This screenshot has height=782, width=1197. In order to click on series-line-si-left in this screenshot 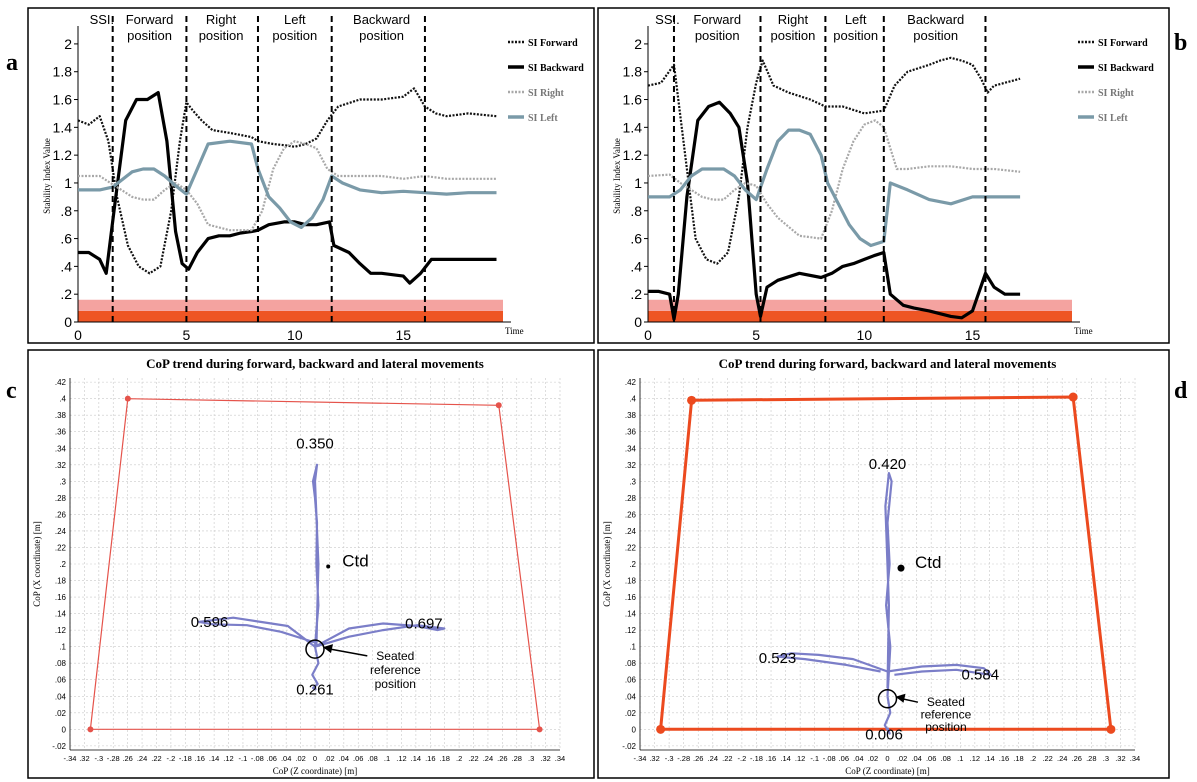, I will do `click(287, 184)`.